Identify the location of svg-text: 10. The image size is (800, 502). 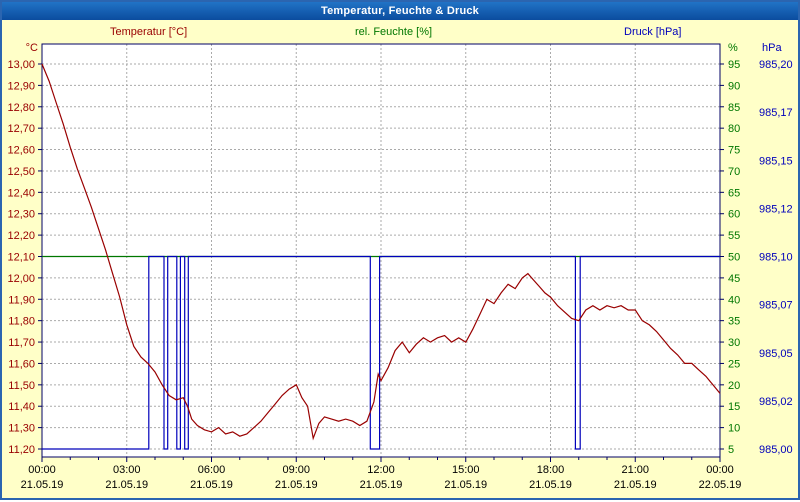
(734, 429).